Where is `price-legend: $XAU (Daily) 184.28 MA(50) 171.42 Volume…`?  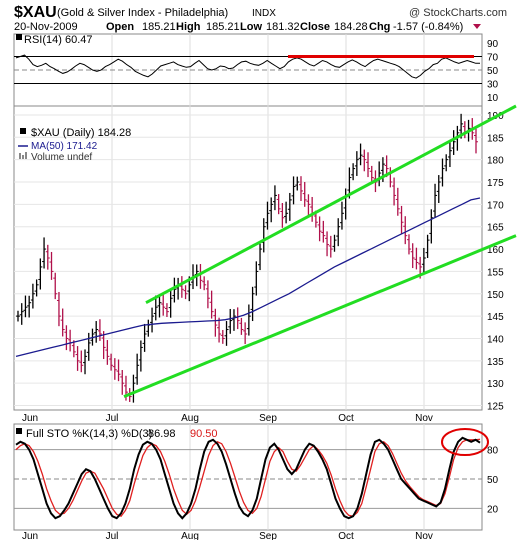
price-legend: $XAU (Daily) 184.28 MA(50) 171.42 Volume… is located at coordinates (74, 145).